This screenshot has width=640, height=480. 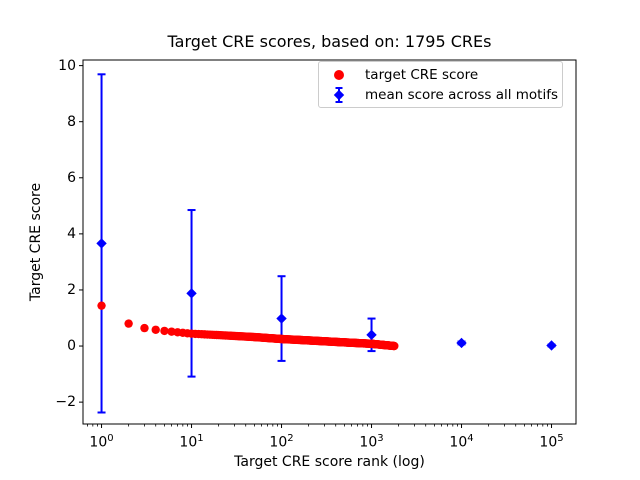 I want to click on y-tick-label: 6, so click(x=71, y=177).